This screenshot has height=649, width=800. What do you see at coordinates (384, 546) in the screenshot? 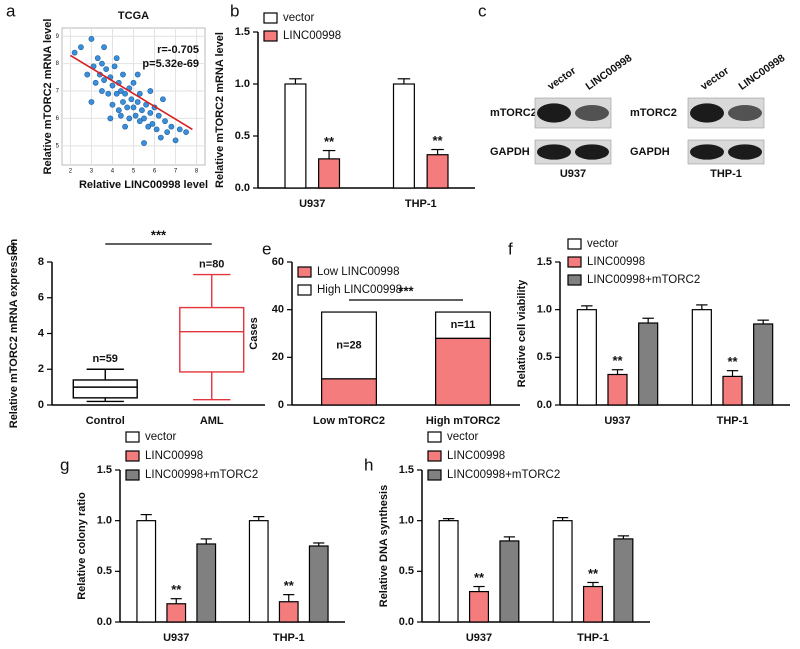
I see `y-axis-label: Relative DNA synthesis` at bounding box center [384, 546].